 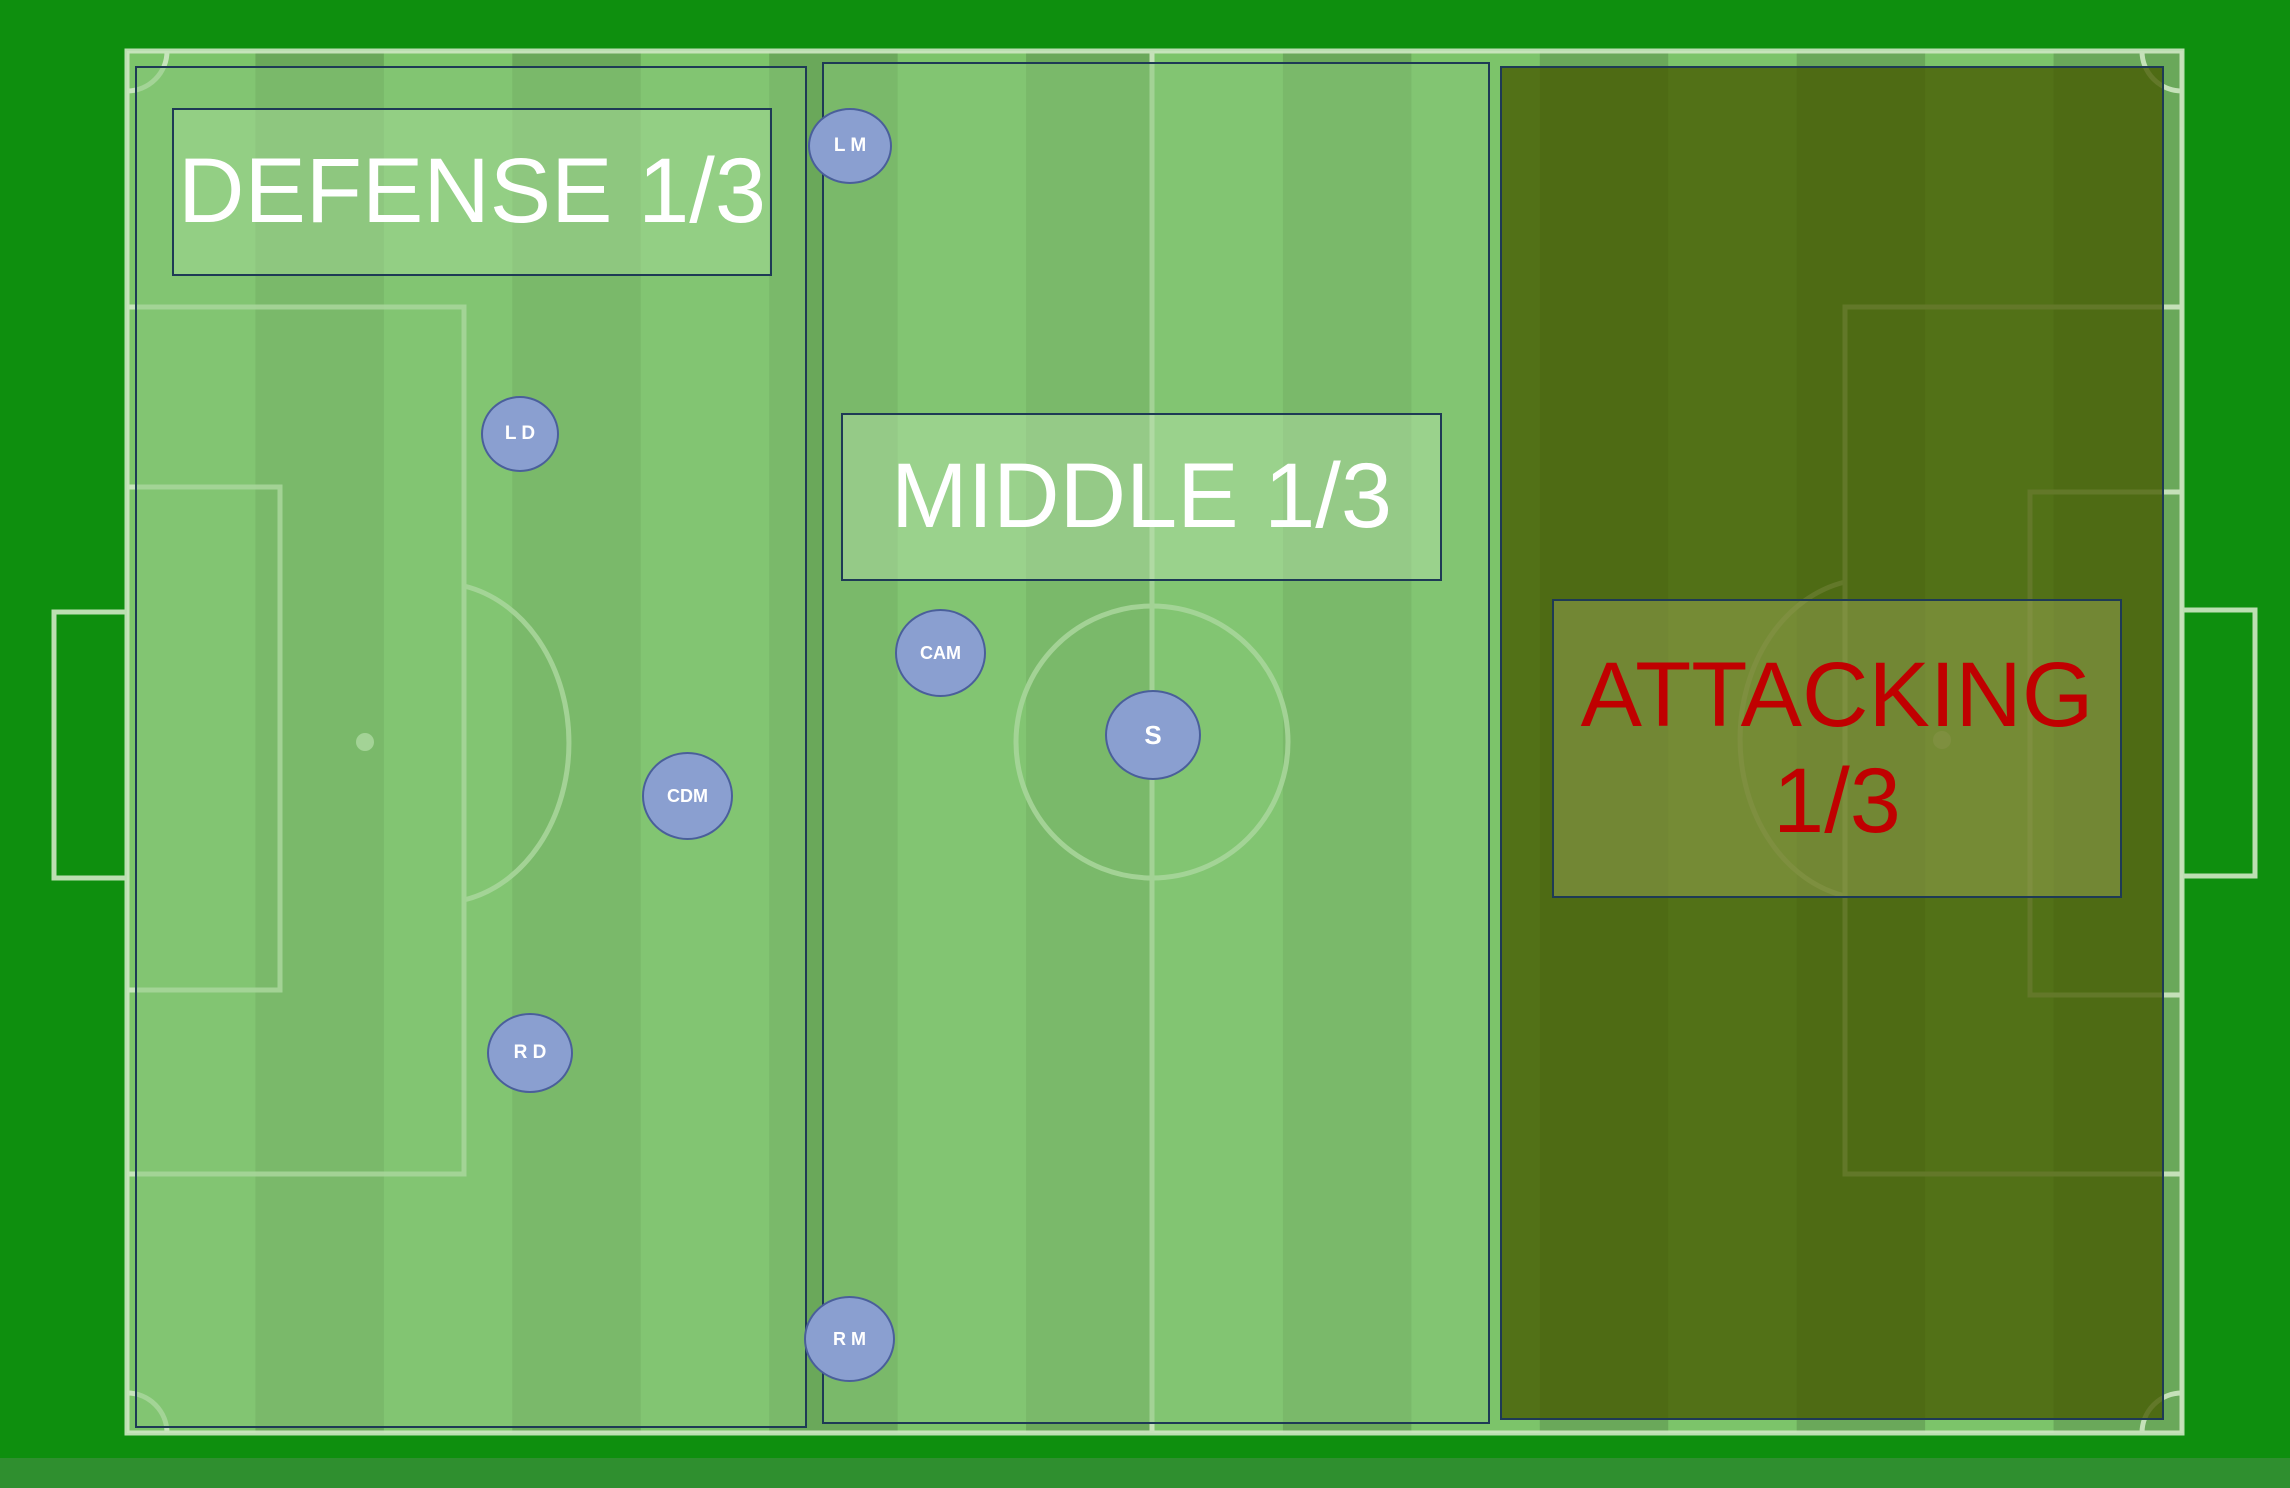 I want to click on attacking-third-label: ATTACKING 1/3, so click(x=1837, y=748).